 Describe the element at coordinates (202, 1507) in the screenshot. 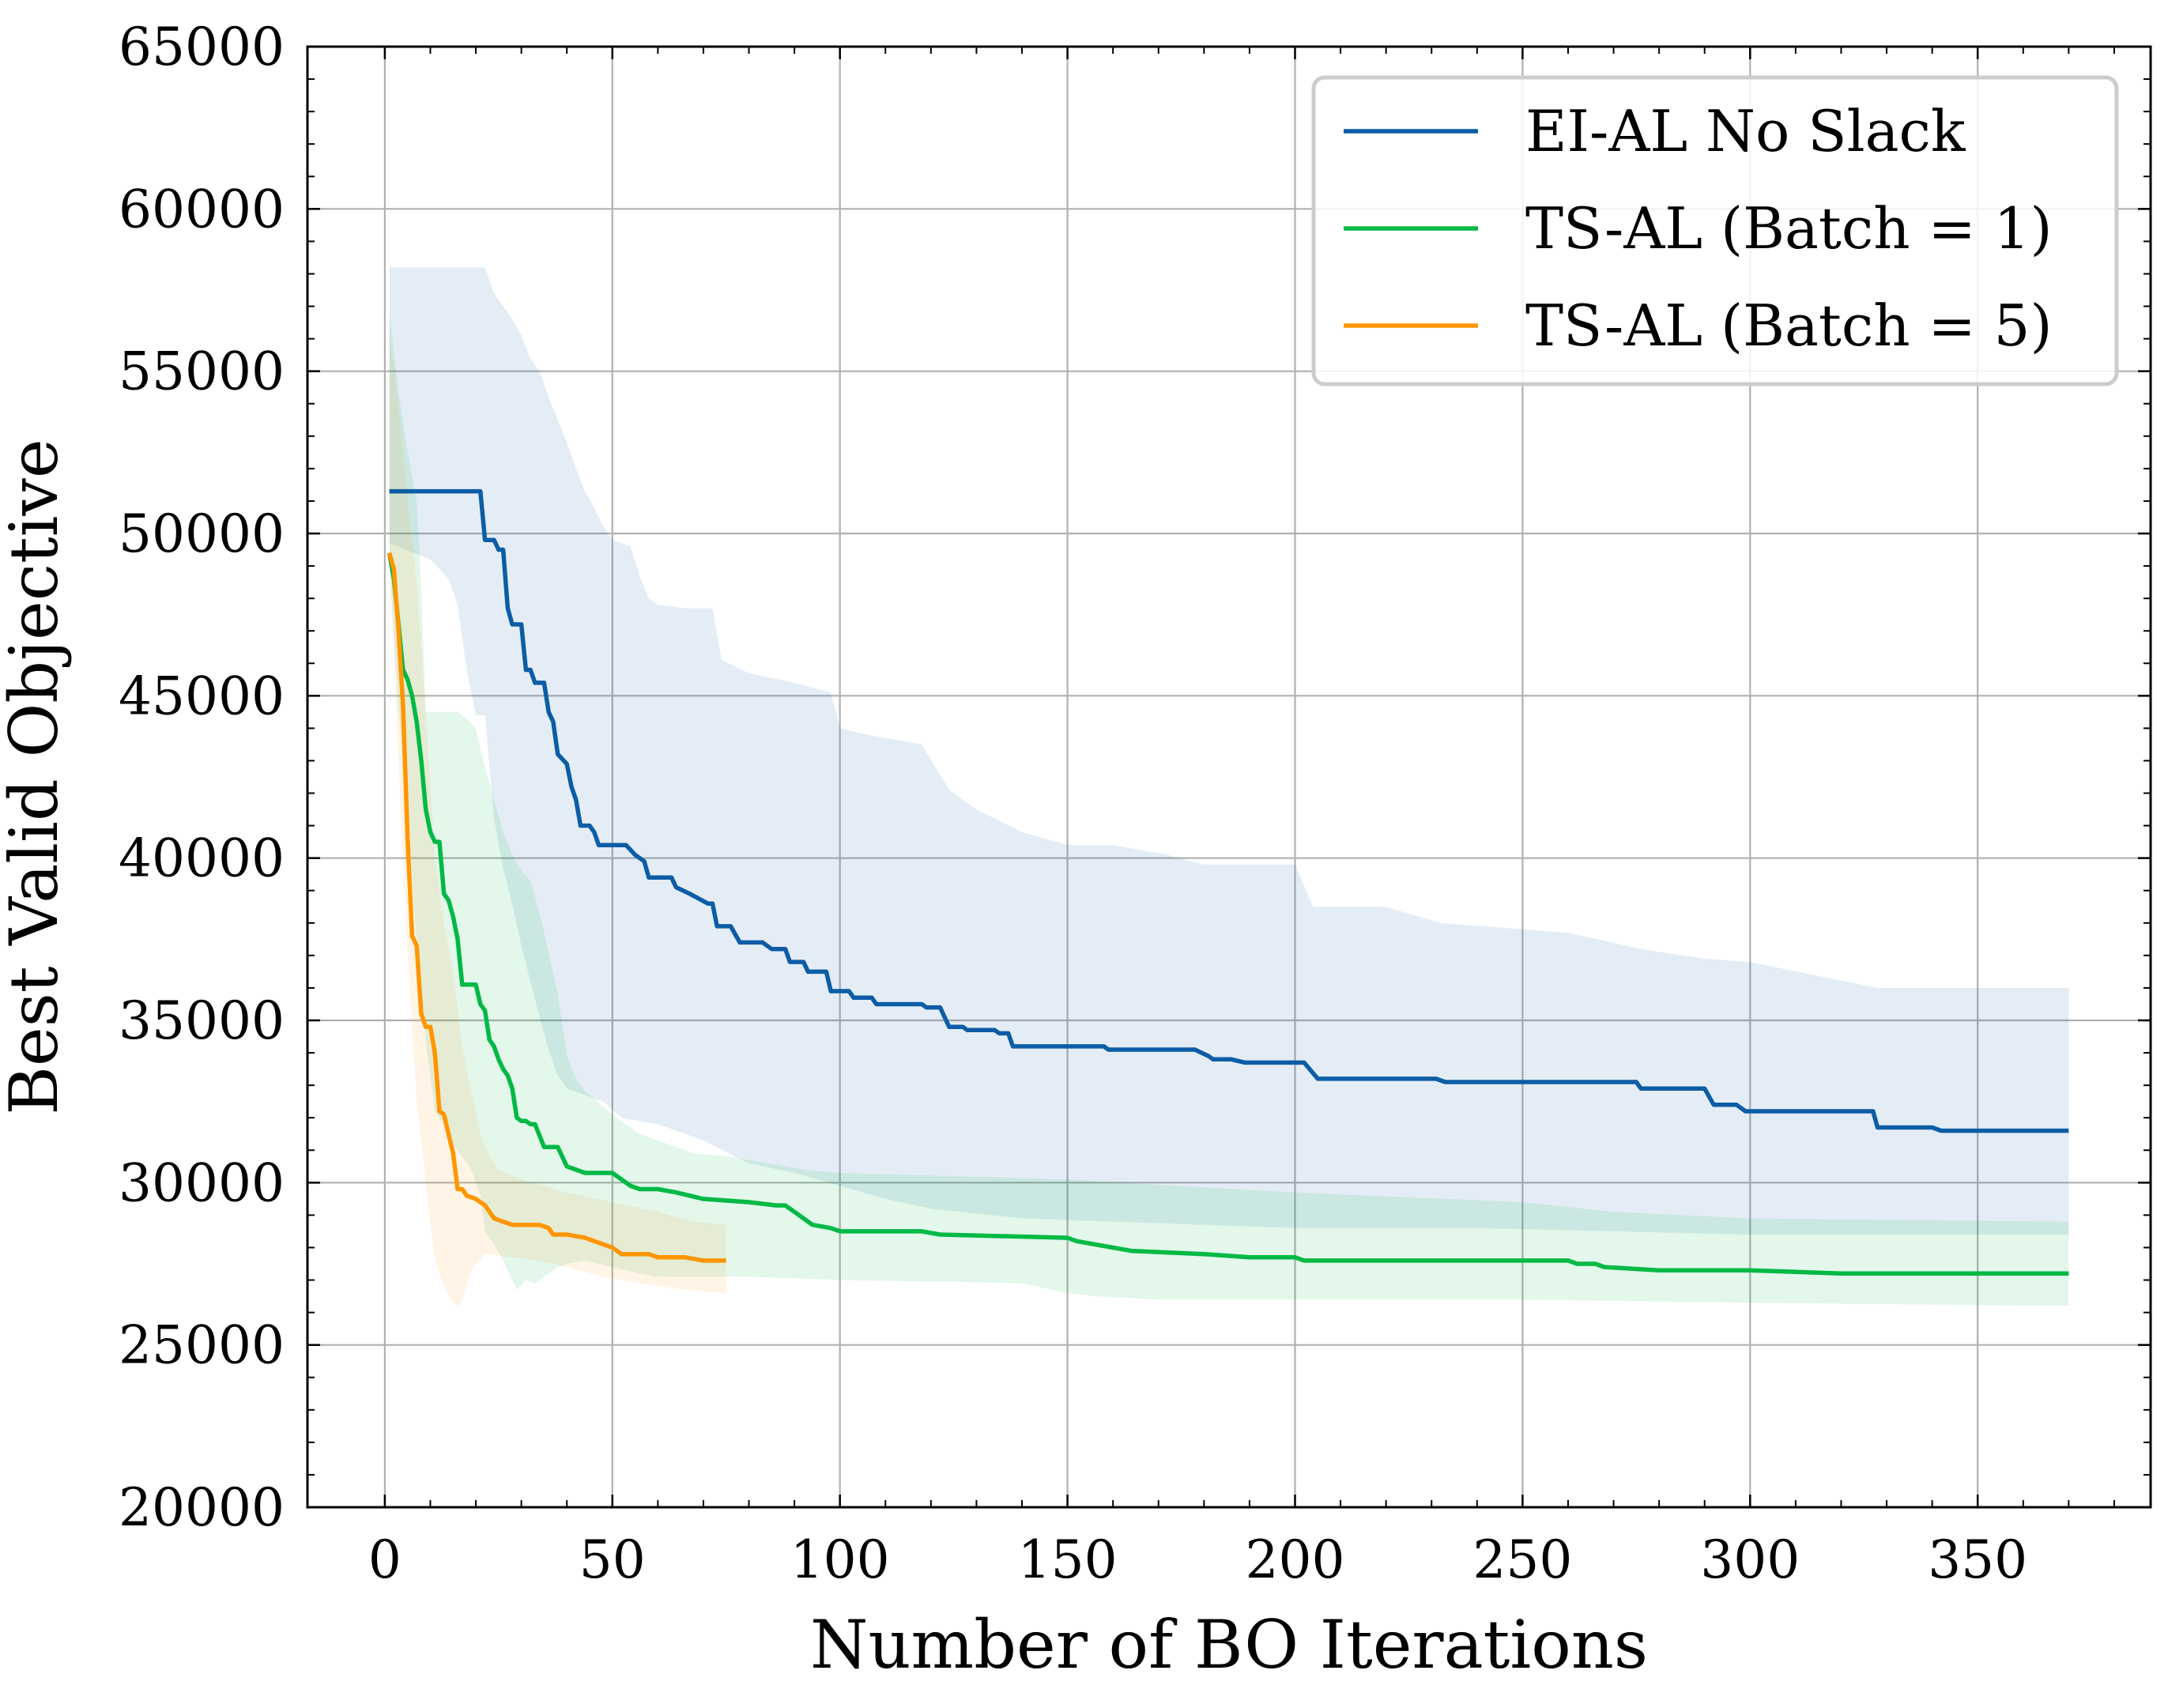

I see `y-tick-label: 20000` at that location.